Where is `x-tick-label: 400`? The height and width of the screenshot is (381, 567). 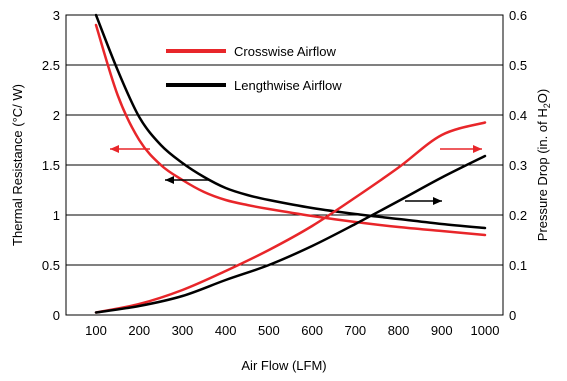 x-tick-label: 400 is located at coordinates (226, 330).